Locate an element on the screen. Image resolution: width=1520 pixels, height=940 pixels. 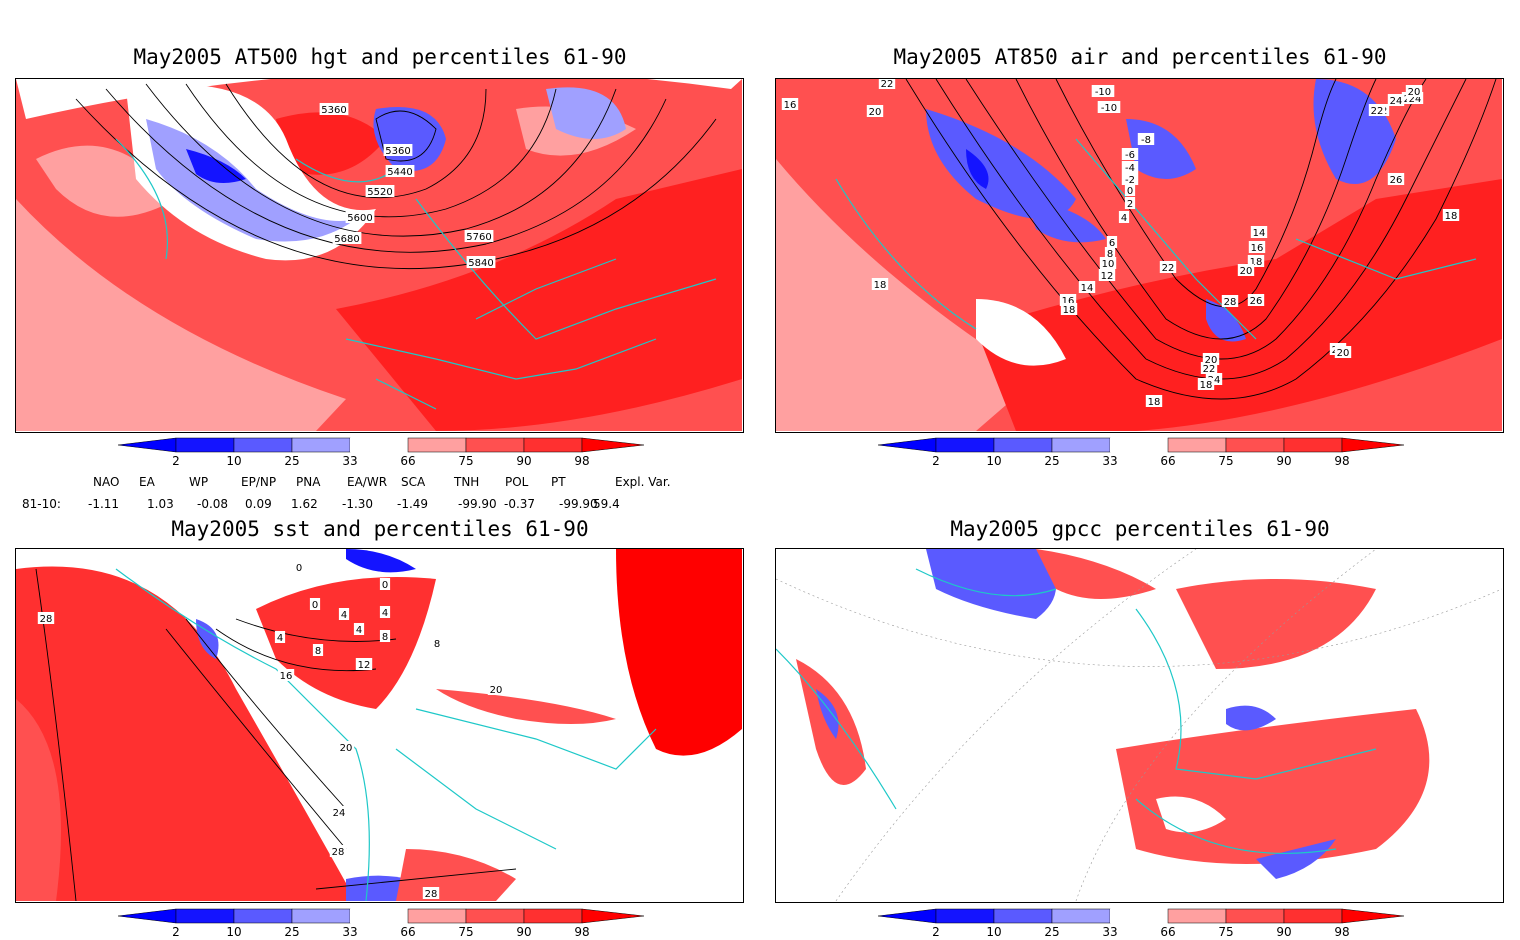
index-header: EA/WR is located at coordinates (367, 482).